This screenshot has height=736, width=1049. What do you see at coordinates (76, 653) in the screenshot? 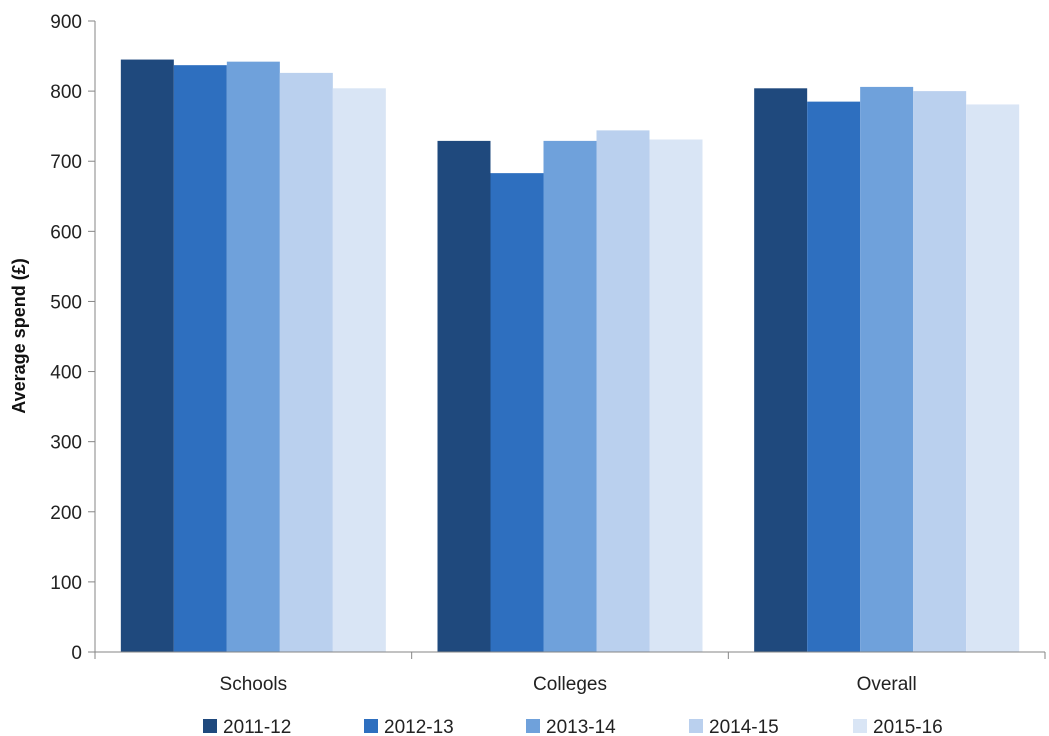
I see `y-tick-label: 0` at bounding box center [76, 653].